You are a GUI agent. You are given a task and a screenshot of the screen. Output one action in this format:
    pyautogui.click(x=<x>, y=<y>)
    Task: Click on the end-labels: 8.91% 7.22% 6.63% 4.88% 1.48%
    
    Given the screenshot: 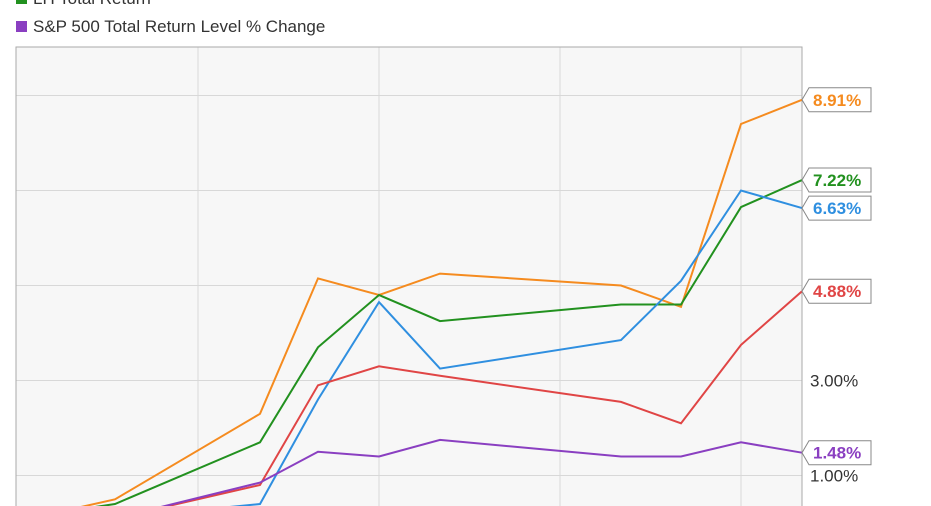 What is the action you would take?
    pyautogui.click(x=836, y=276)
    